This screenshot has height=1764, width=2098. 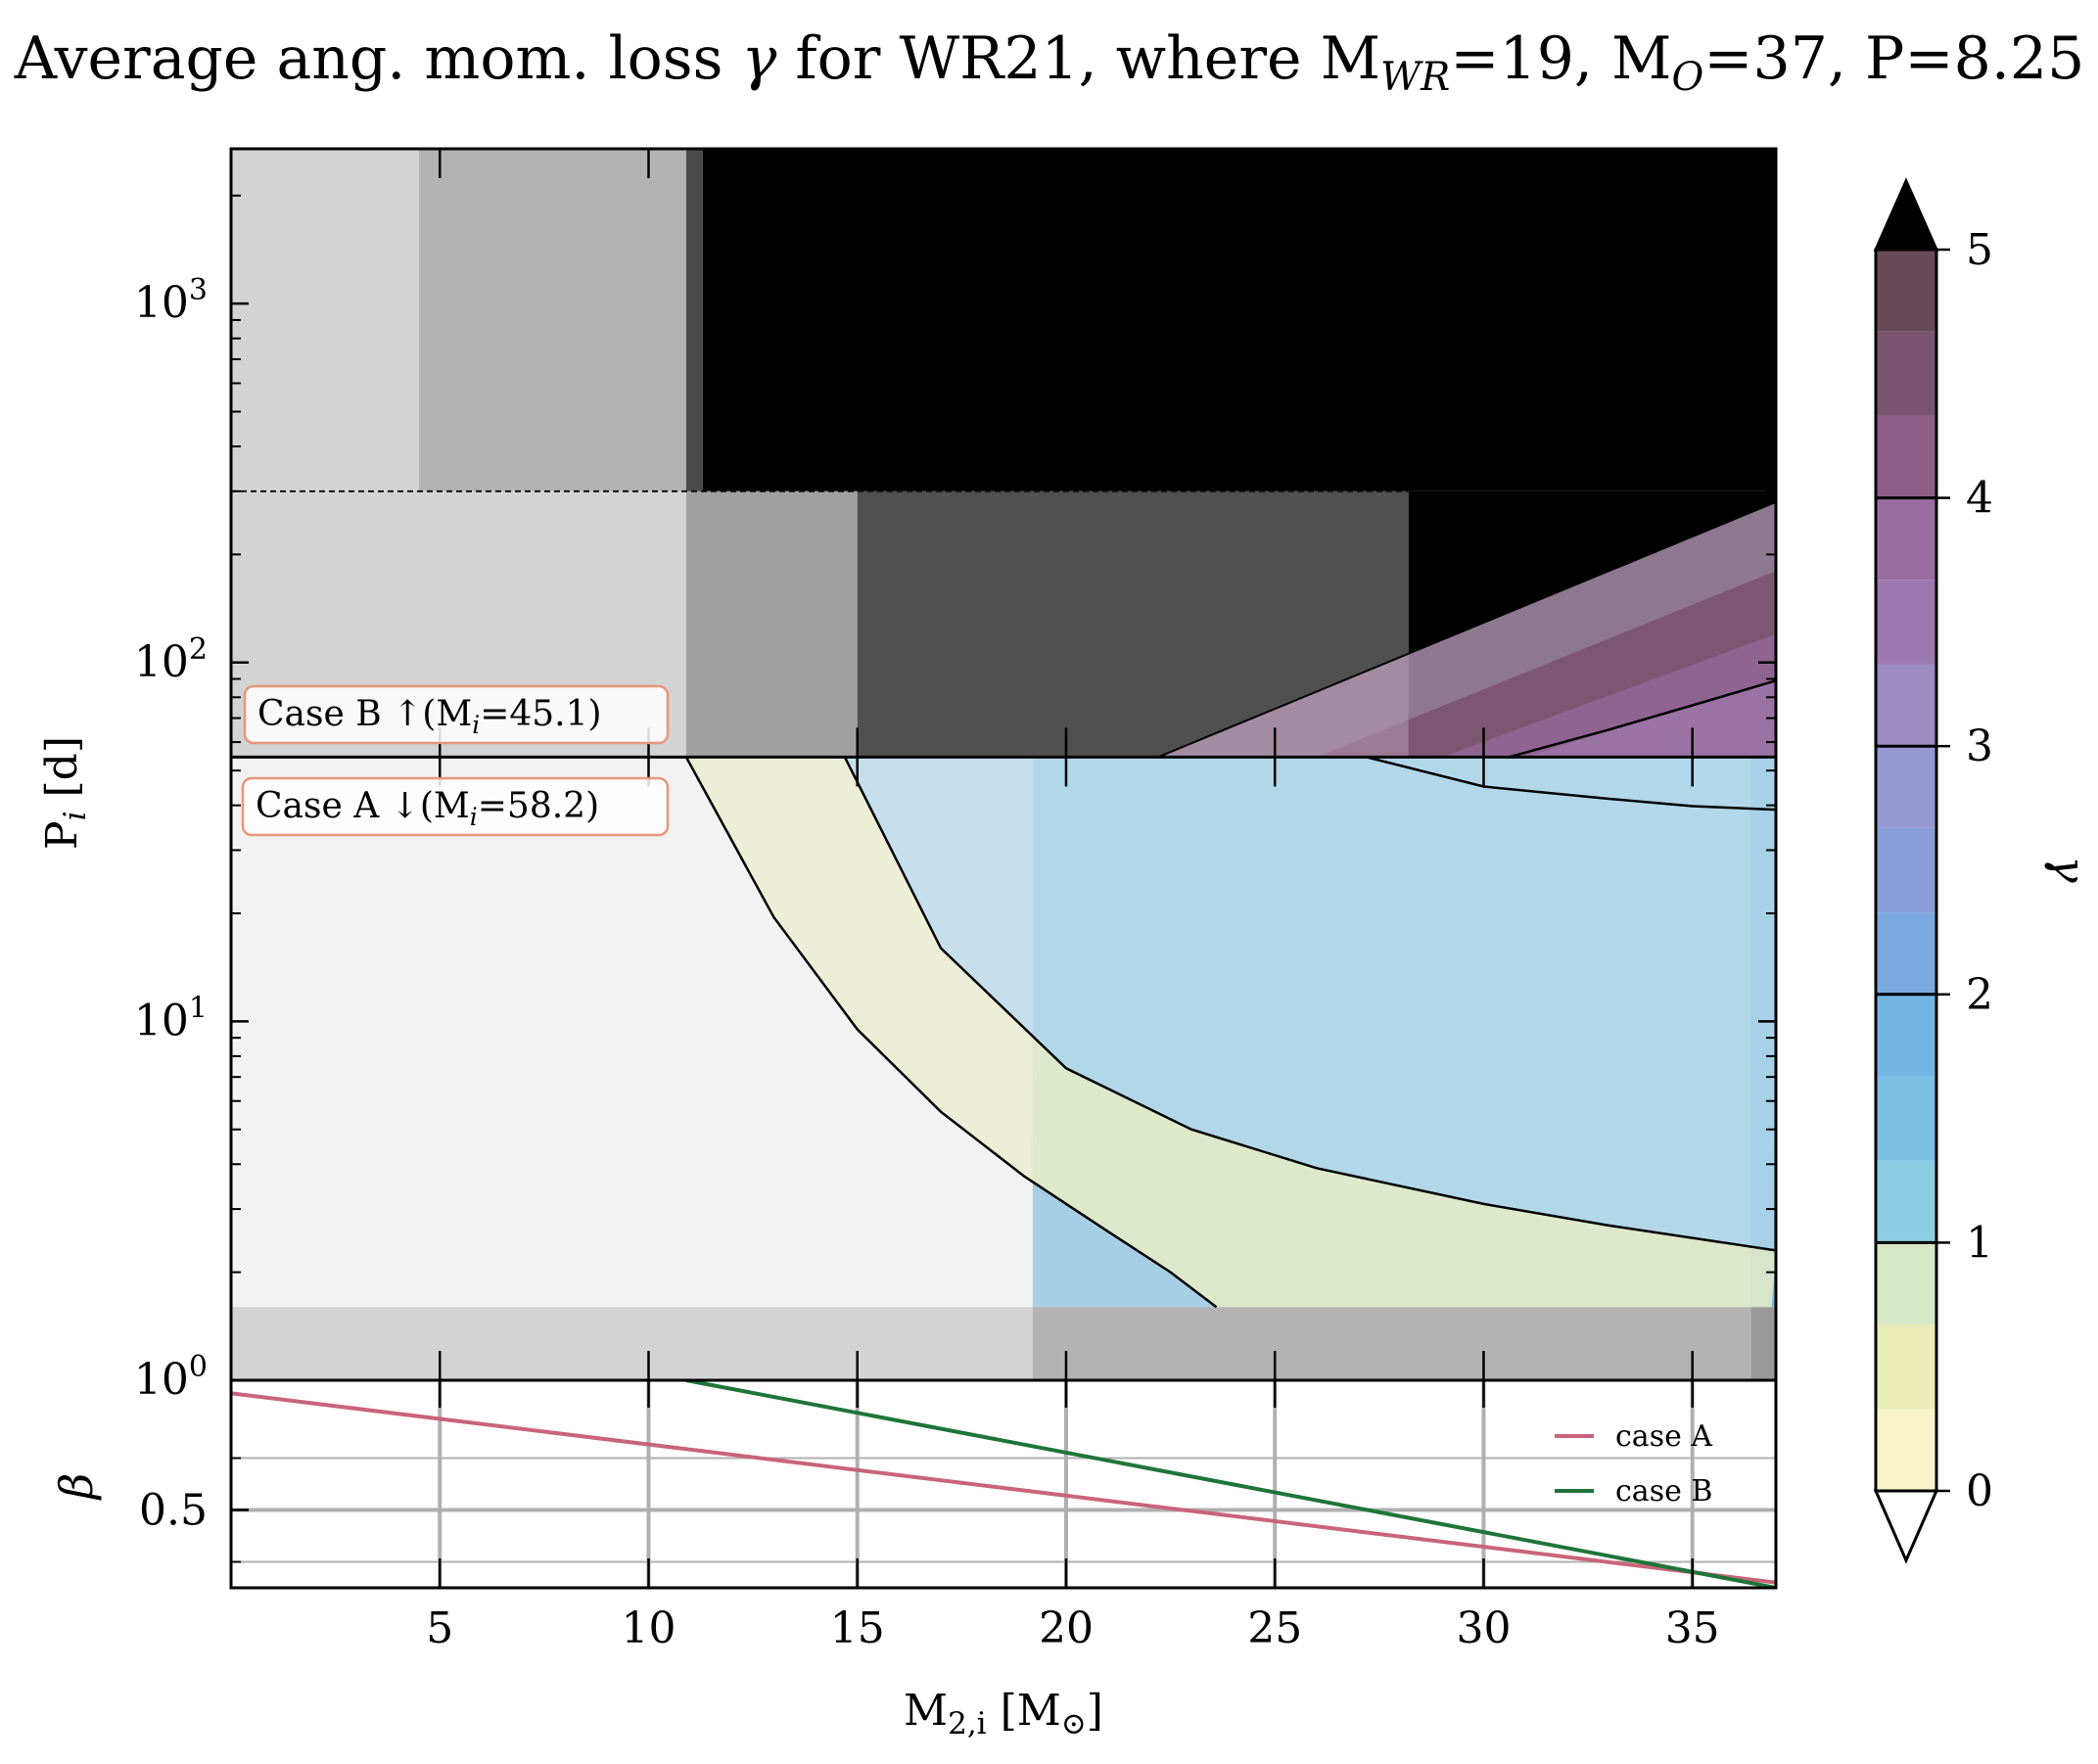 I want to click on ytick-label: 10², so click(x=171, y=659).